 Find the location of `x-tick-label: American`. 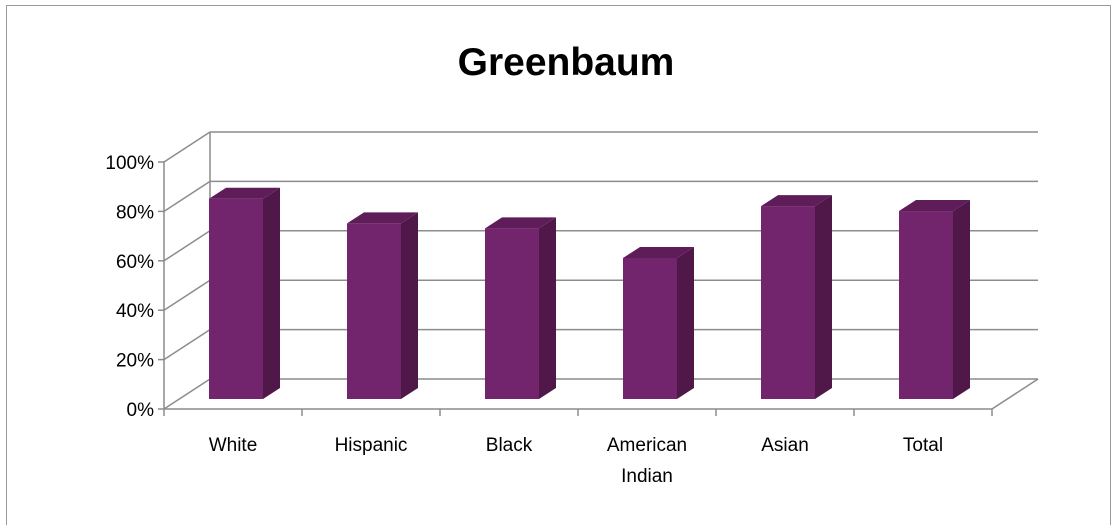

x-tick-label: American is located at coordinates (647, 445).